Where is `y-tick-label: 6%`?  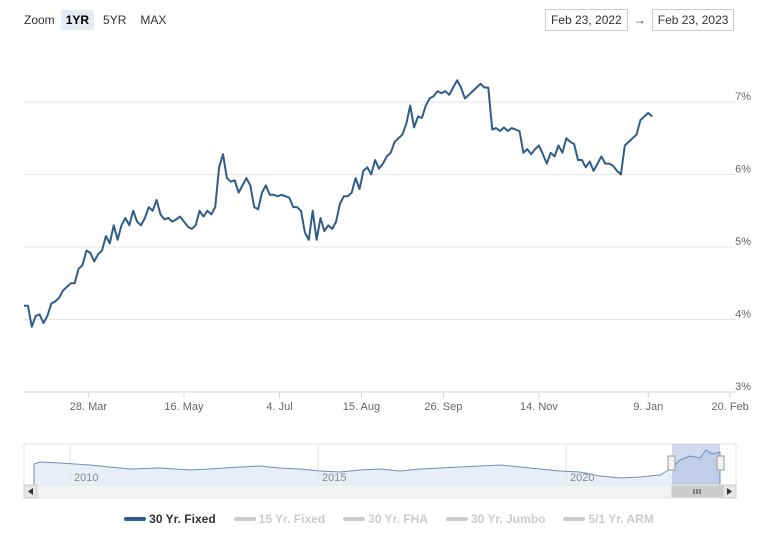
y-tick-label: 6% is located at coordinates (743, 170).